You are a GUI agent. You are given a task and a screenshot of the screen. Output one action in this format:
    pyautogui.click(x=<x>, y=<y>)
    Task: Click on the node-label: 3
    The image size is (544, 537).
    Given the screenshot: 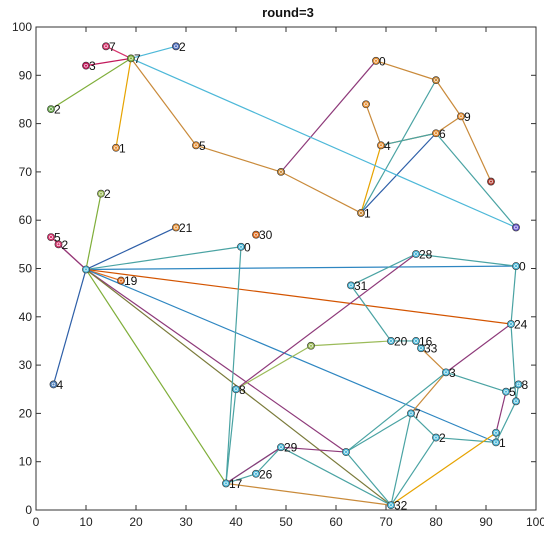 What is the action you would take?
    pyautogui.click(x=92, y=66)
    